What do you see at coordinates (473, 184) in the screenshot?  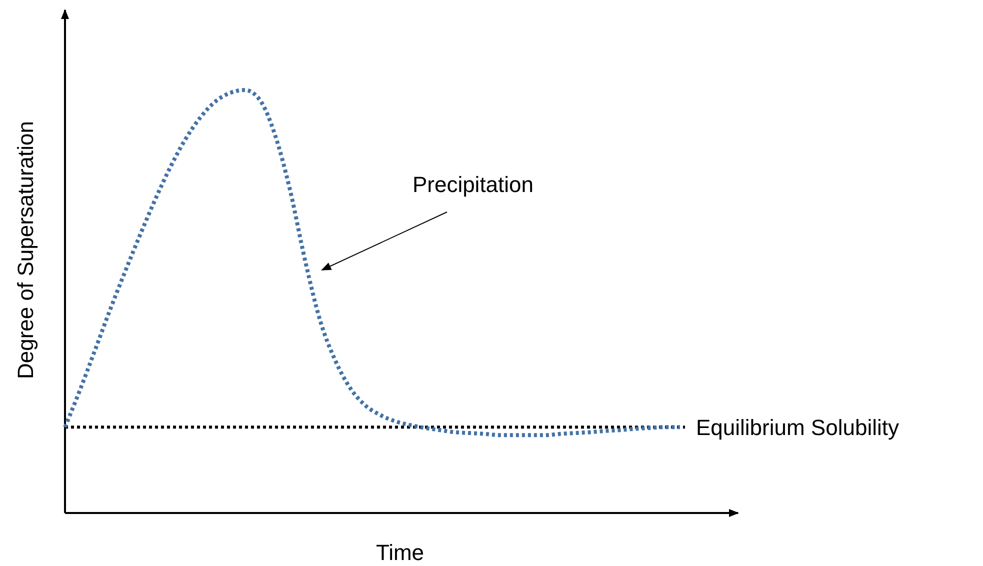 I see `annotation: Precipitation` at bounding box center [473, 184].